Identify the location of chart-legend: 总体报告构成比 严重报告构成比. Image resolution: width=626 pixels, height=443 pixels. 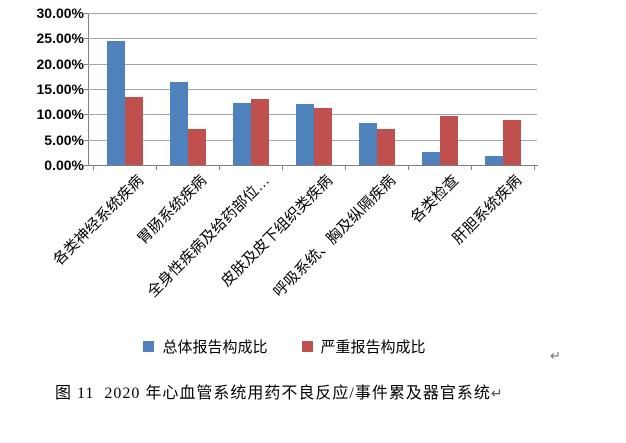
(284, 346).